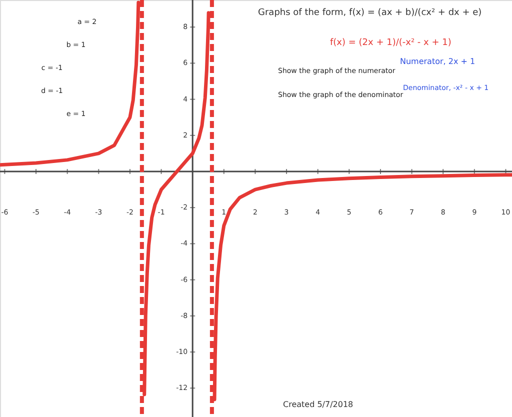 The width and height of the screenshot is (512, 417). I want to click on annotation: Numerator, 2x + 1, so click(438, 61).